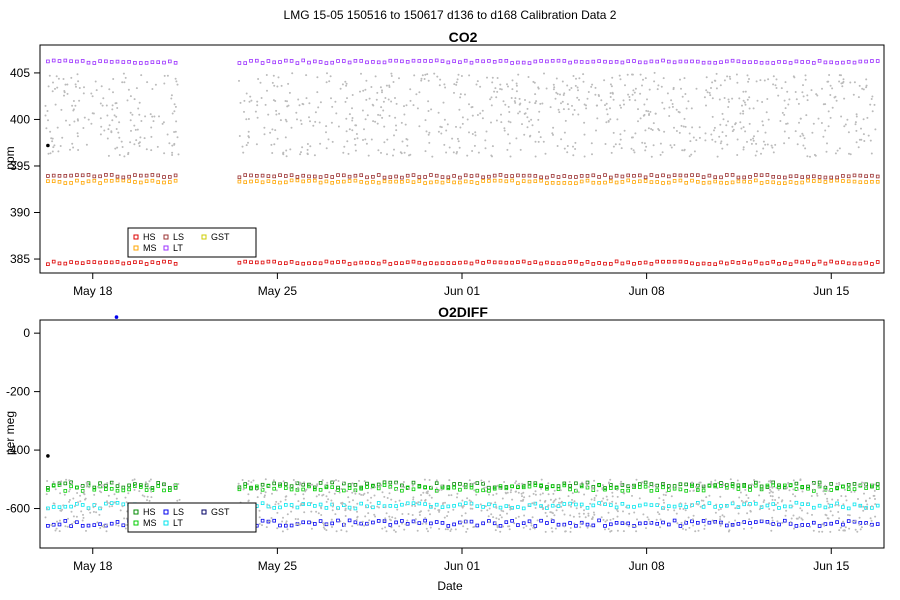 This screenshot has width=900, height=600. Describe the element at coordinates (489, 504) in the screenshot. I see `o2diff-point-lt` at that location.